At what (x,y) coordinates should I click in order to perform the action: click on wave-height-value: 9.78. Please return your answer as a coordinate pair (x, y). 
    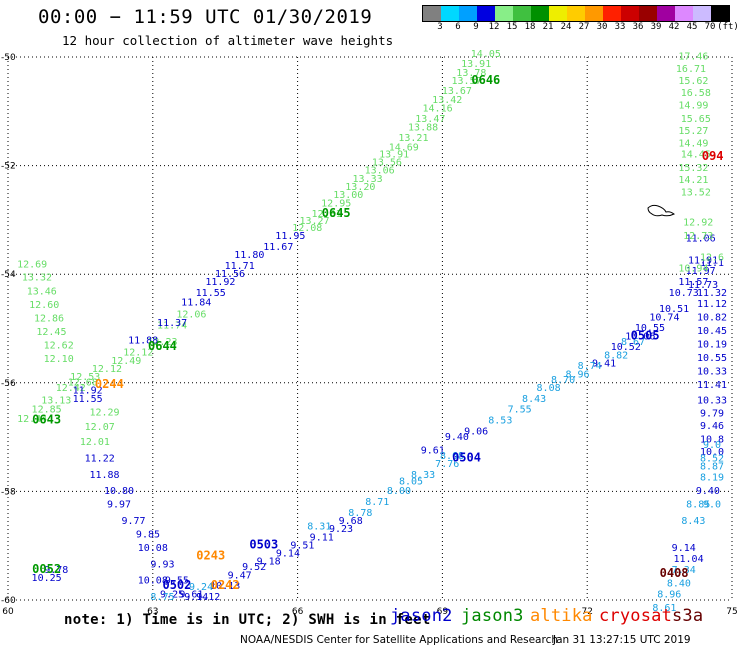
    Looking at the image, I should click on (56, 570).